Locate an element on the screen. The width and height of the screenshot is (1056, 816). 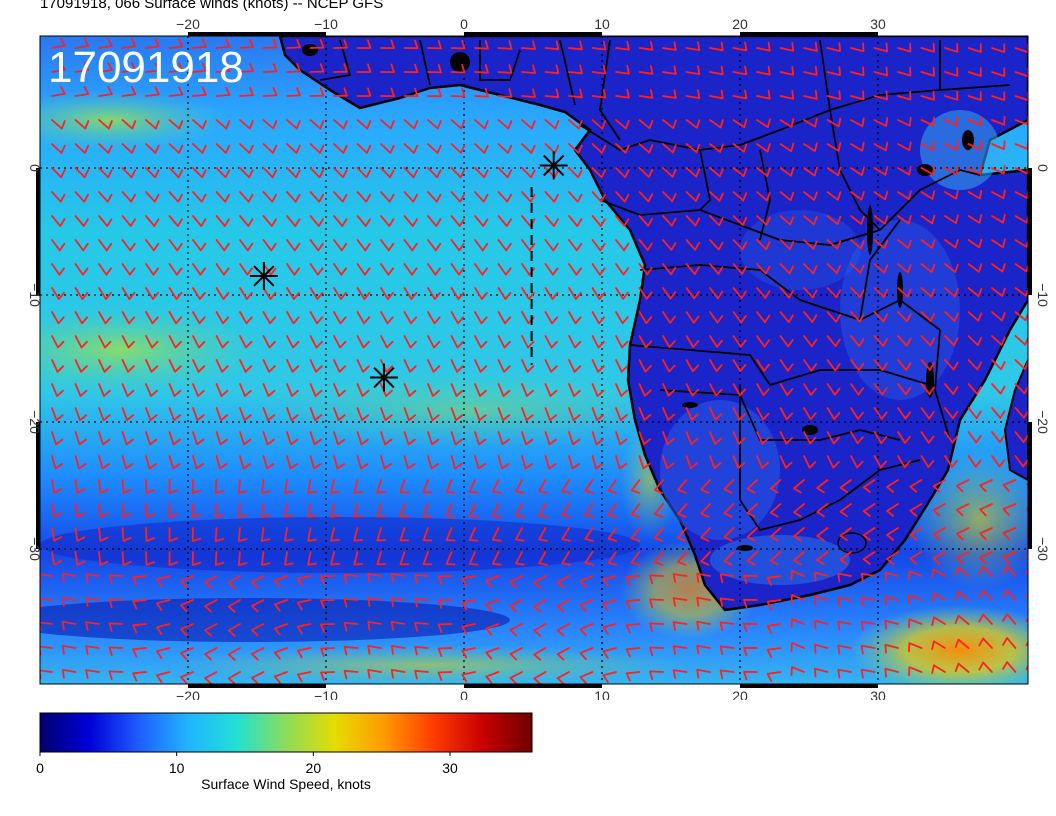
lon-tick: 10 is located at coordinates (602, 24).